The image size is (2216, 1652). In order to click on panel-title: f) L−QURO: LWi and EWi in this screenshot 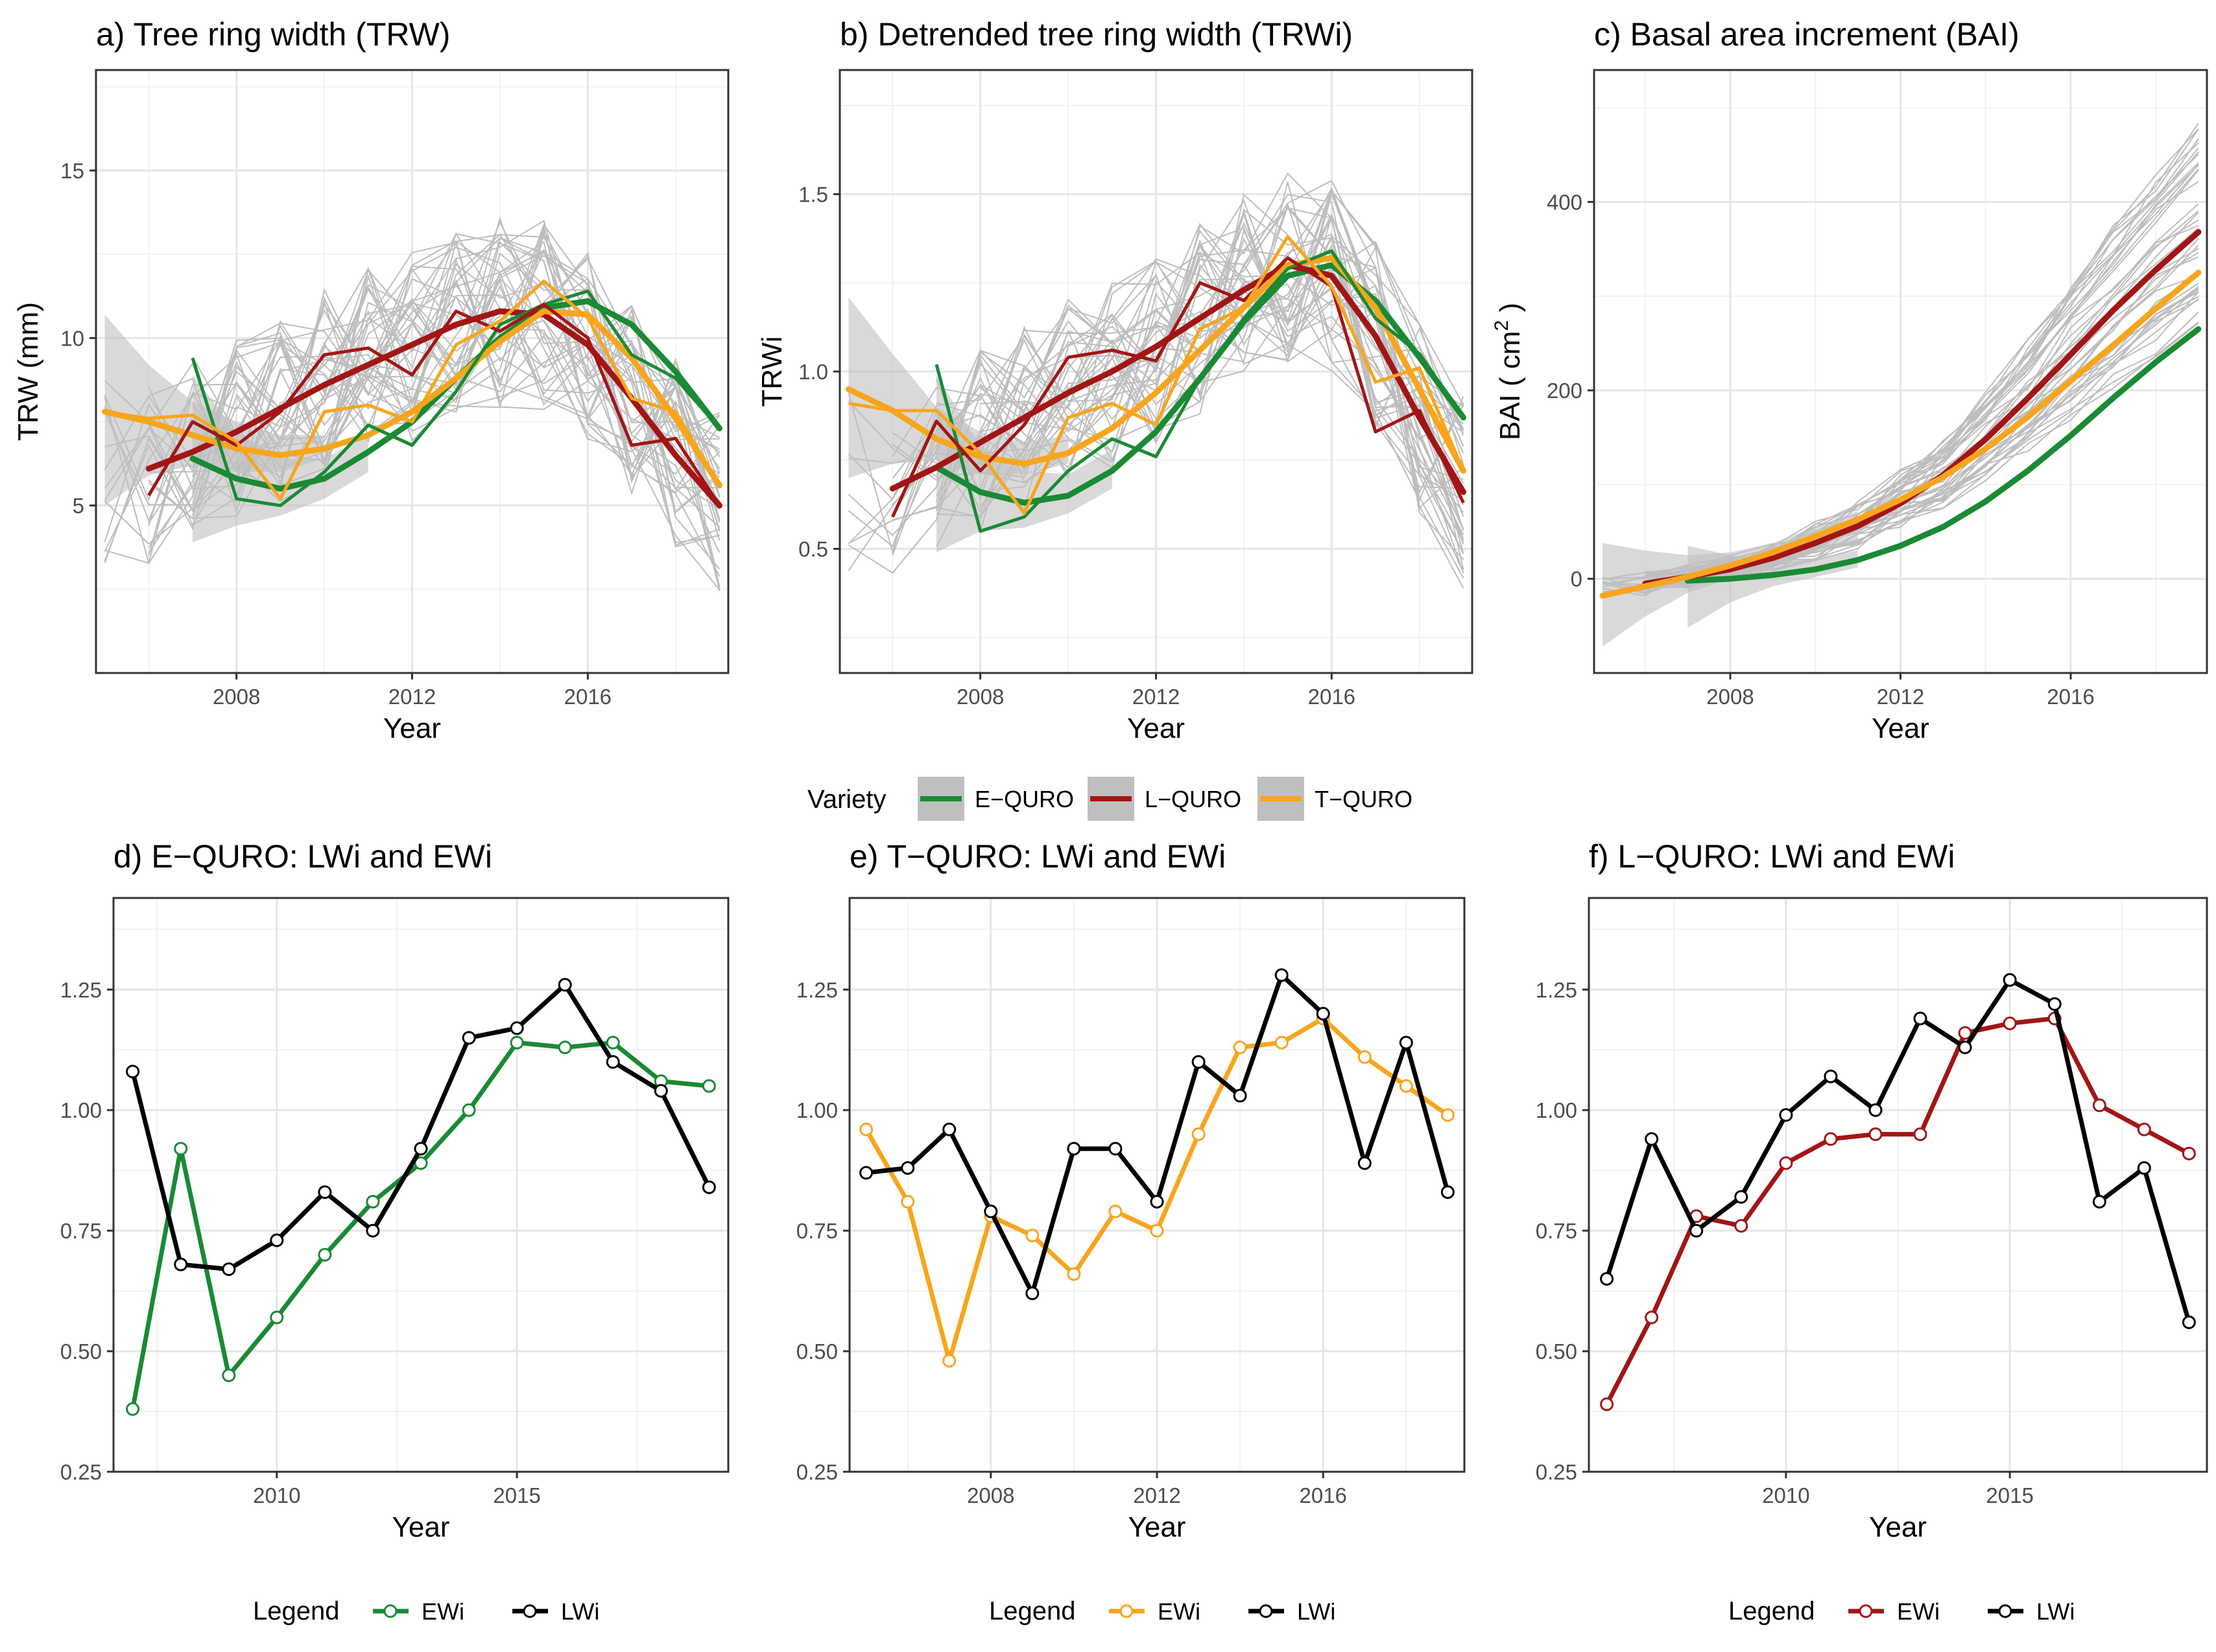, I will do `click(1772, 856)`.